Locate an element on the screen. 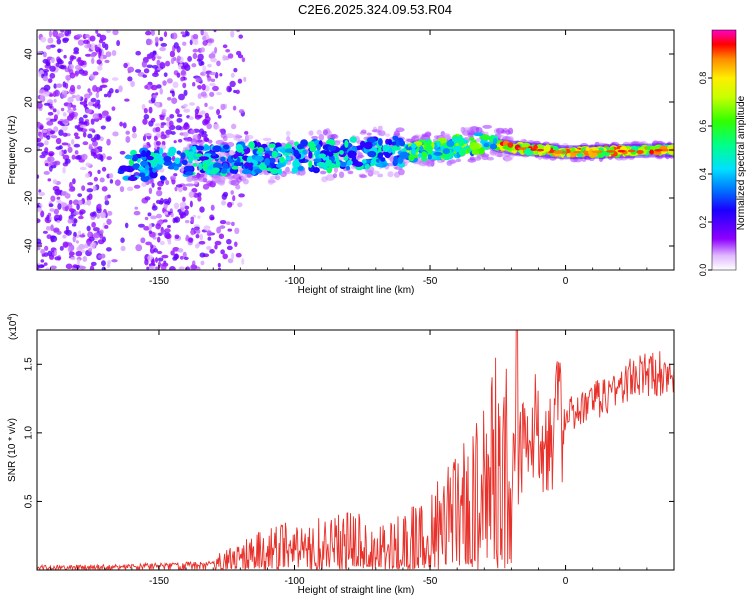  snr-y-tick-label: 0.5 is located at coordinates (29, 501).